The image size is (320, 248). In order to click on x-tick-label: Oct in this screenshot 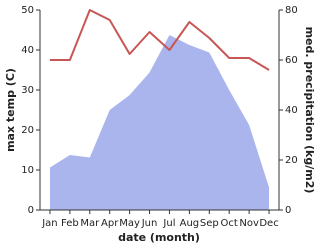, I will do `click(229, 223)`.